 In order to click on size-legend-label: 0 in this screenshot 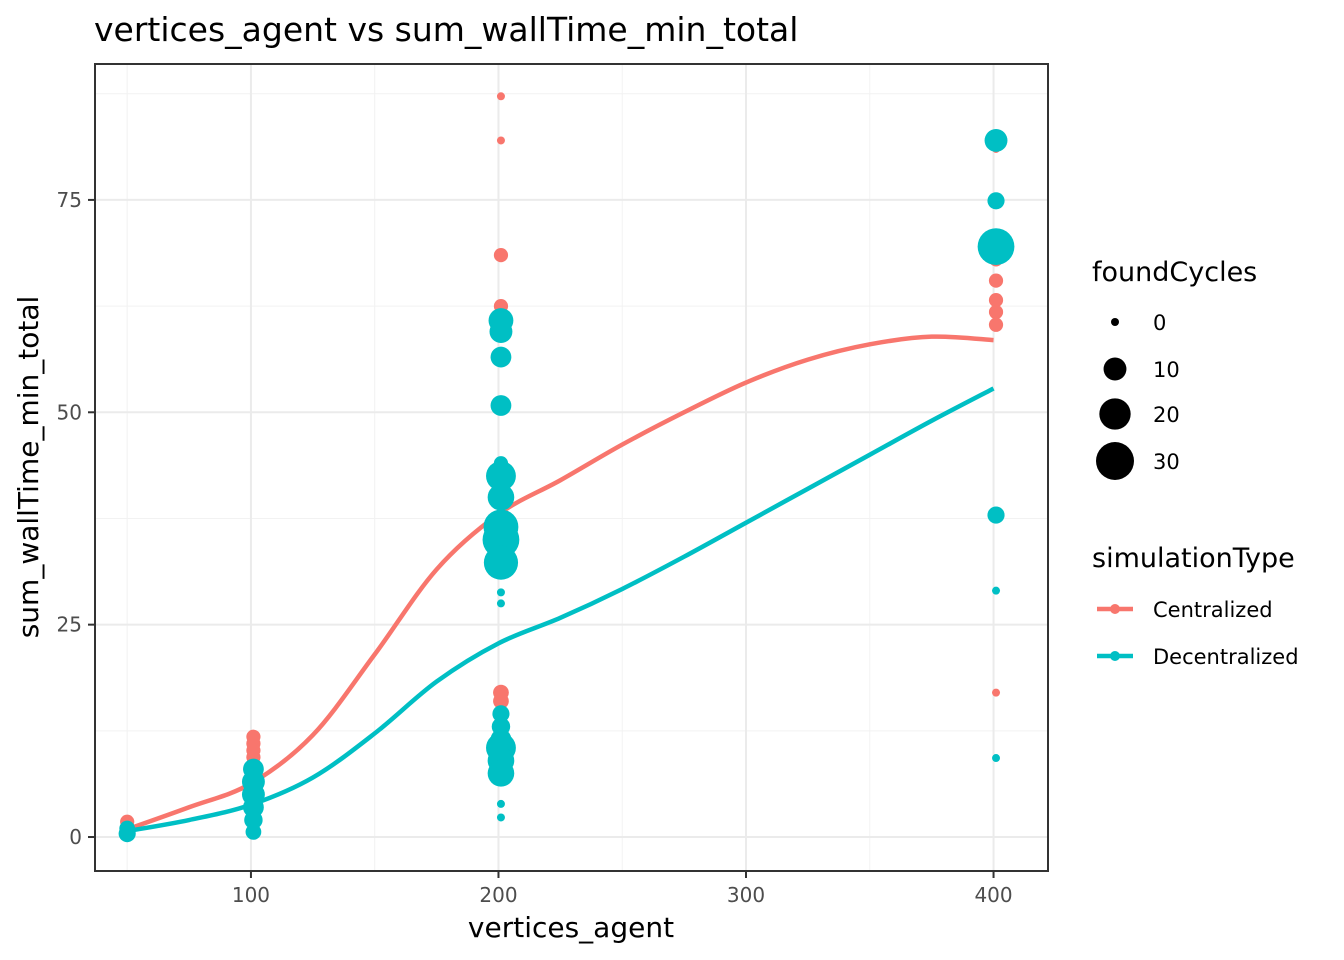, I will do `click(1159, 323)`.